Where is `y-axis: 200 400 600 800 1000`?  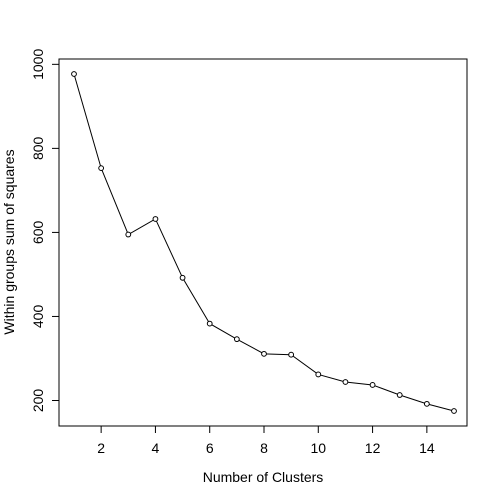
y-axis: 200 400 600 800 1000 is located at coordinates (44, 231).